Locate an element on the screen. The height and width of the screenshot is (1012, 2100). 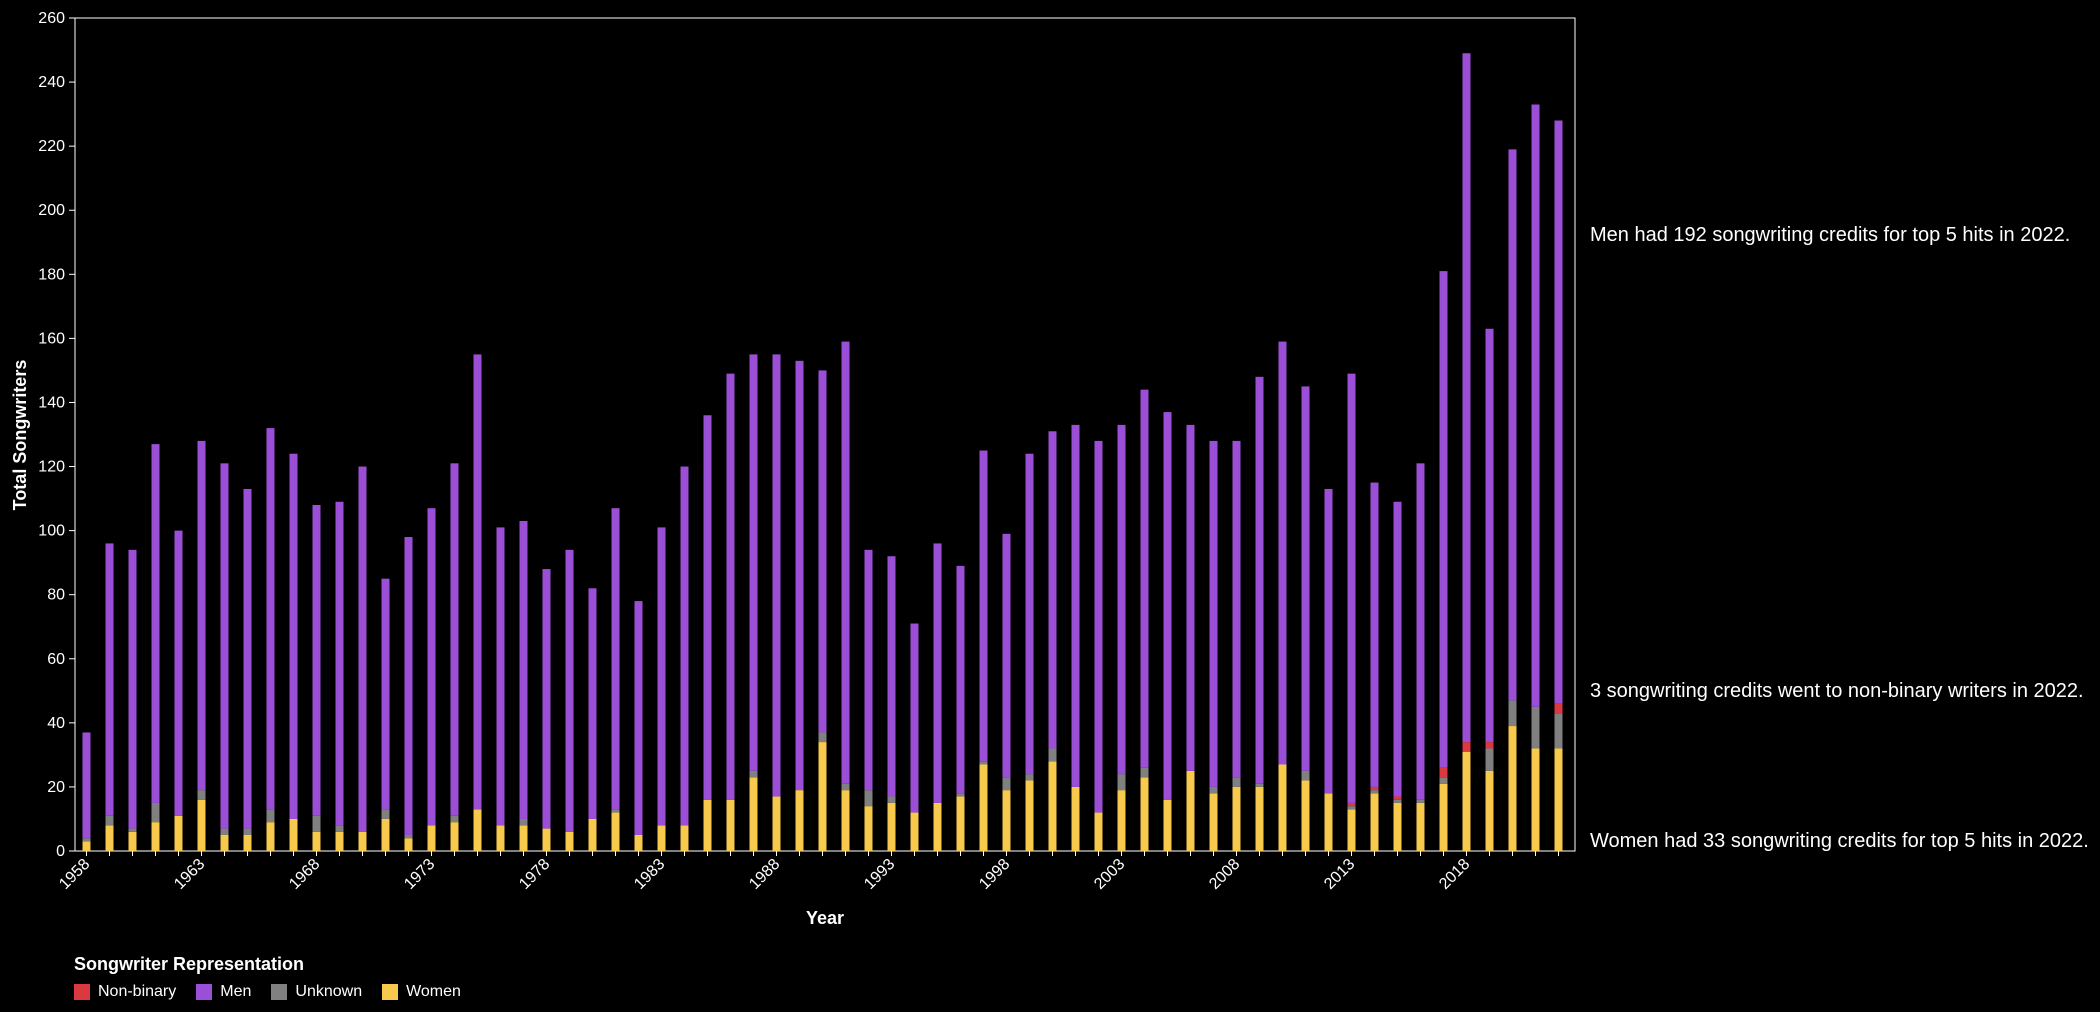
bar-unknown-2020 is located at coordinates (1512, 713).